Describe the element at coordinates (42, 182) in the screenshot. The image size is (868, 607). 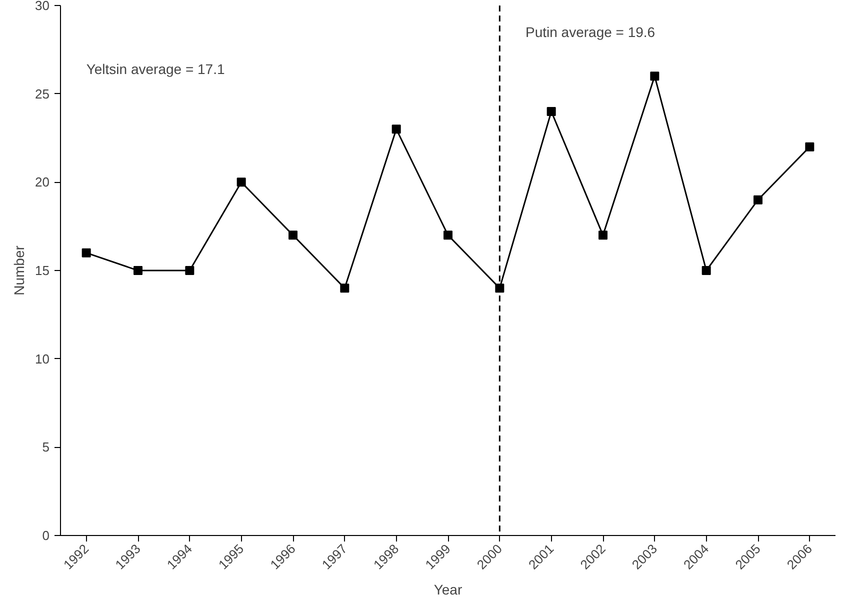
I see `y-tick-label: 20` at that location.